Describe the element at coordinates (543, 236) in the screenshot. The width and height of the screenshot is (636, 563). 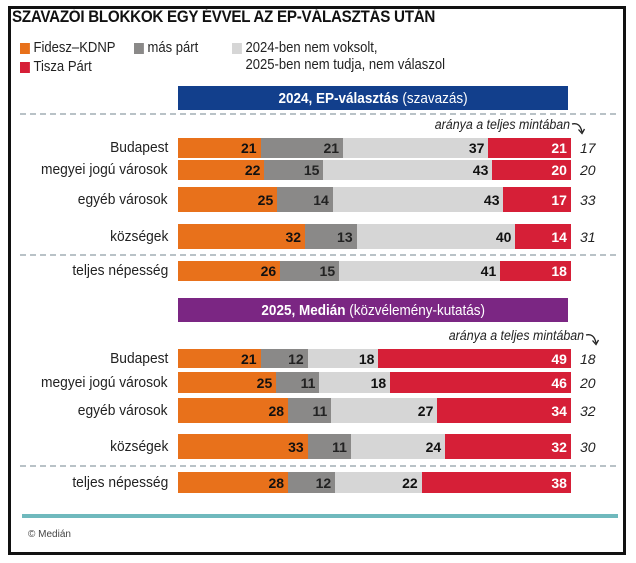
I see `bar-segment-tisza: 14` at that location.